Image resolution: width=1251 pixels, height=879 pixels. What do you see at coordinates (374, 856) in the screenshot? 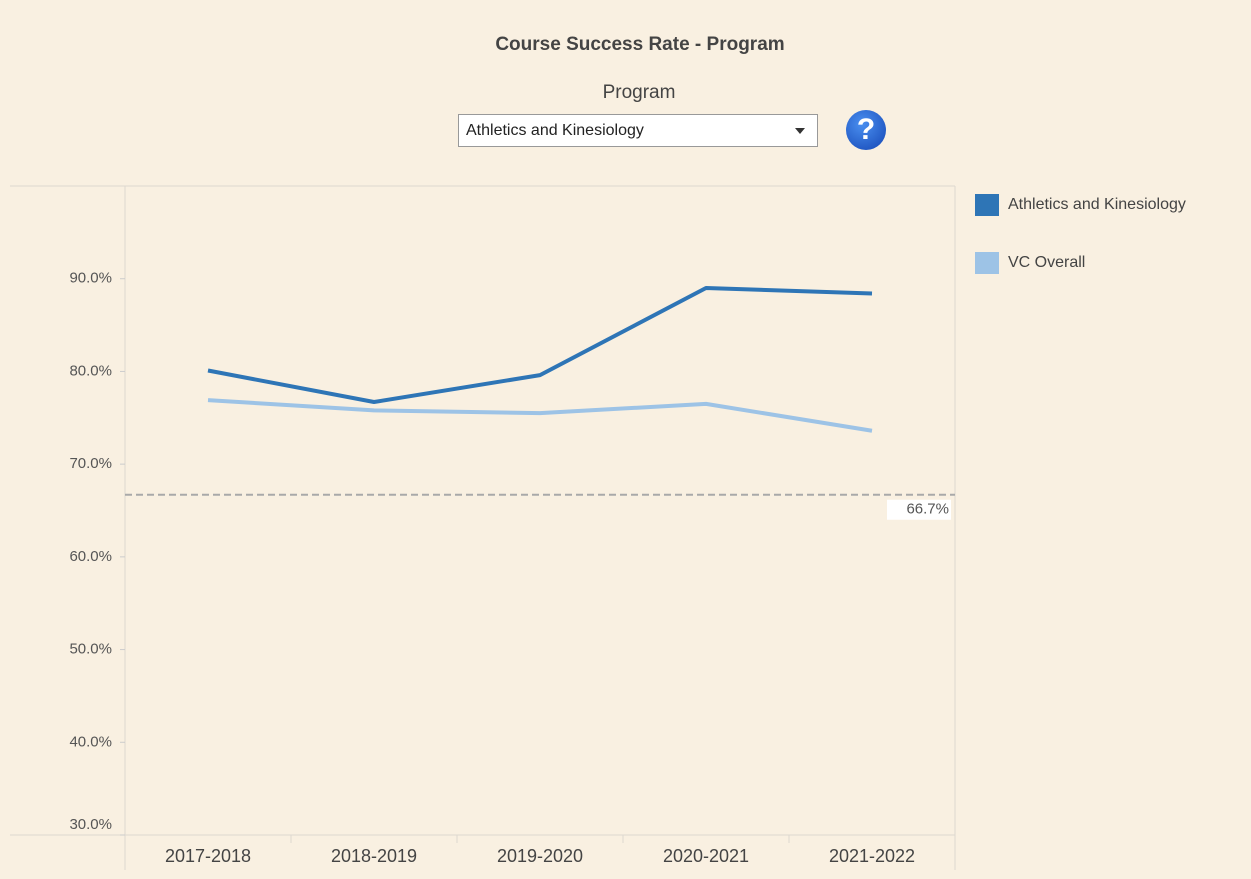
I see `x-tick-label: 2018-2019` at bounding box center [374, 856].